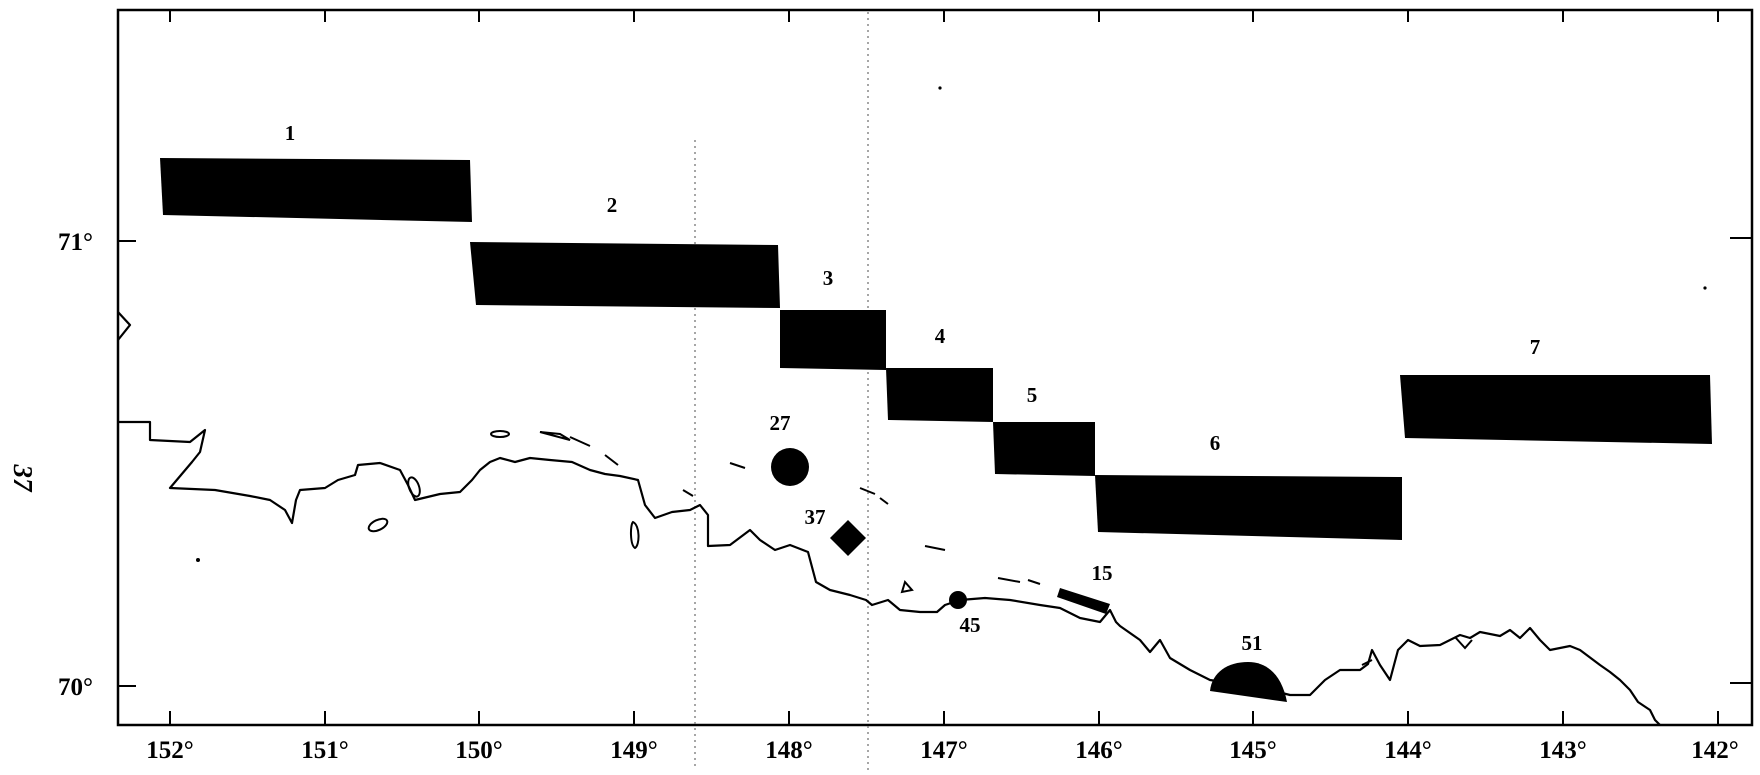 The height and width of the screenshot is (775, 1760). What do you see at coordinates (1032, 395) in the screenshot?
I see `lease-block-label: 5` at bounding box center [1032, 395].